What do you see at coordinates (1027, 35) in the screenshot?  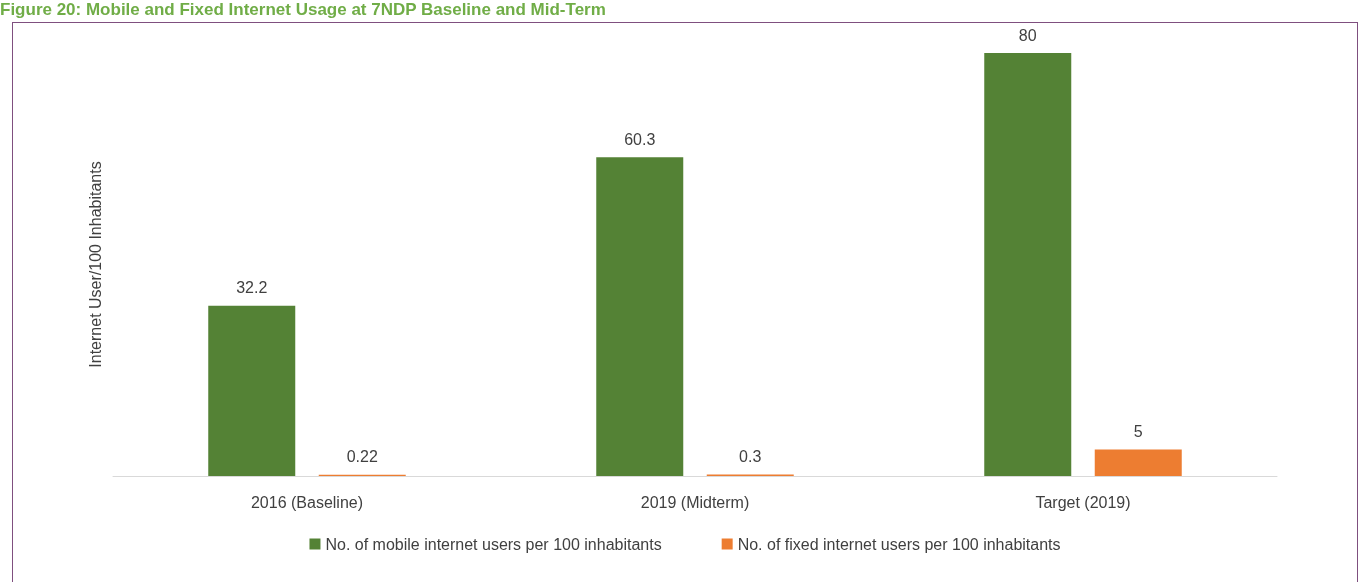 I see `data-label: 80` at bounding box center [1027, 35].